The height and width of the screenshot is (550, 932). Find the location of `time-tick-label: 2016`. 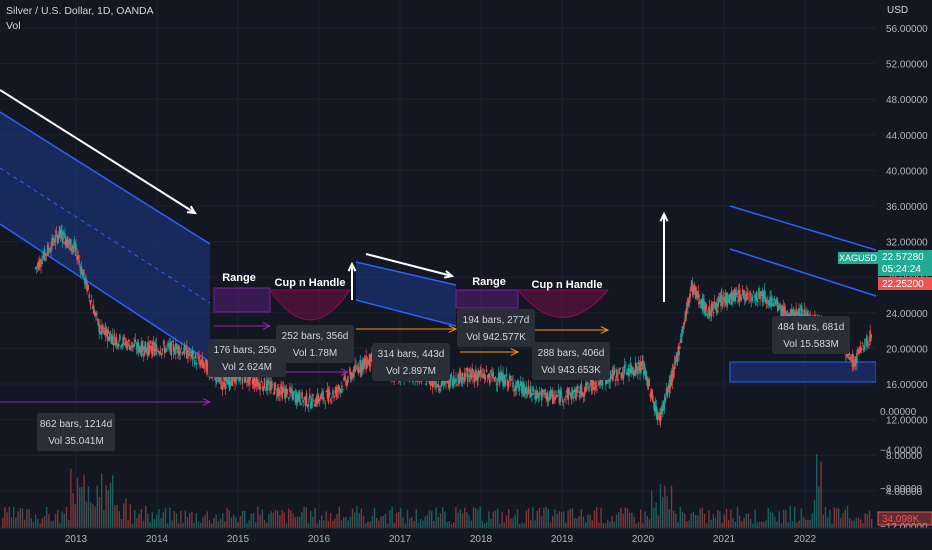

time-tick-label: 2016 is located at coordinates (319, 539).